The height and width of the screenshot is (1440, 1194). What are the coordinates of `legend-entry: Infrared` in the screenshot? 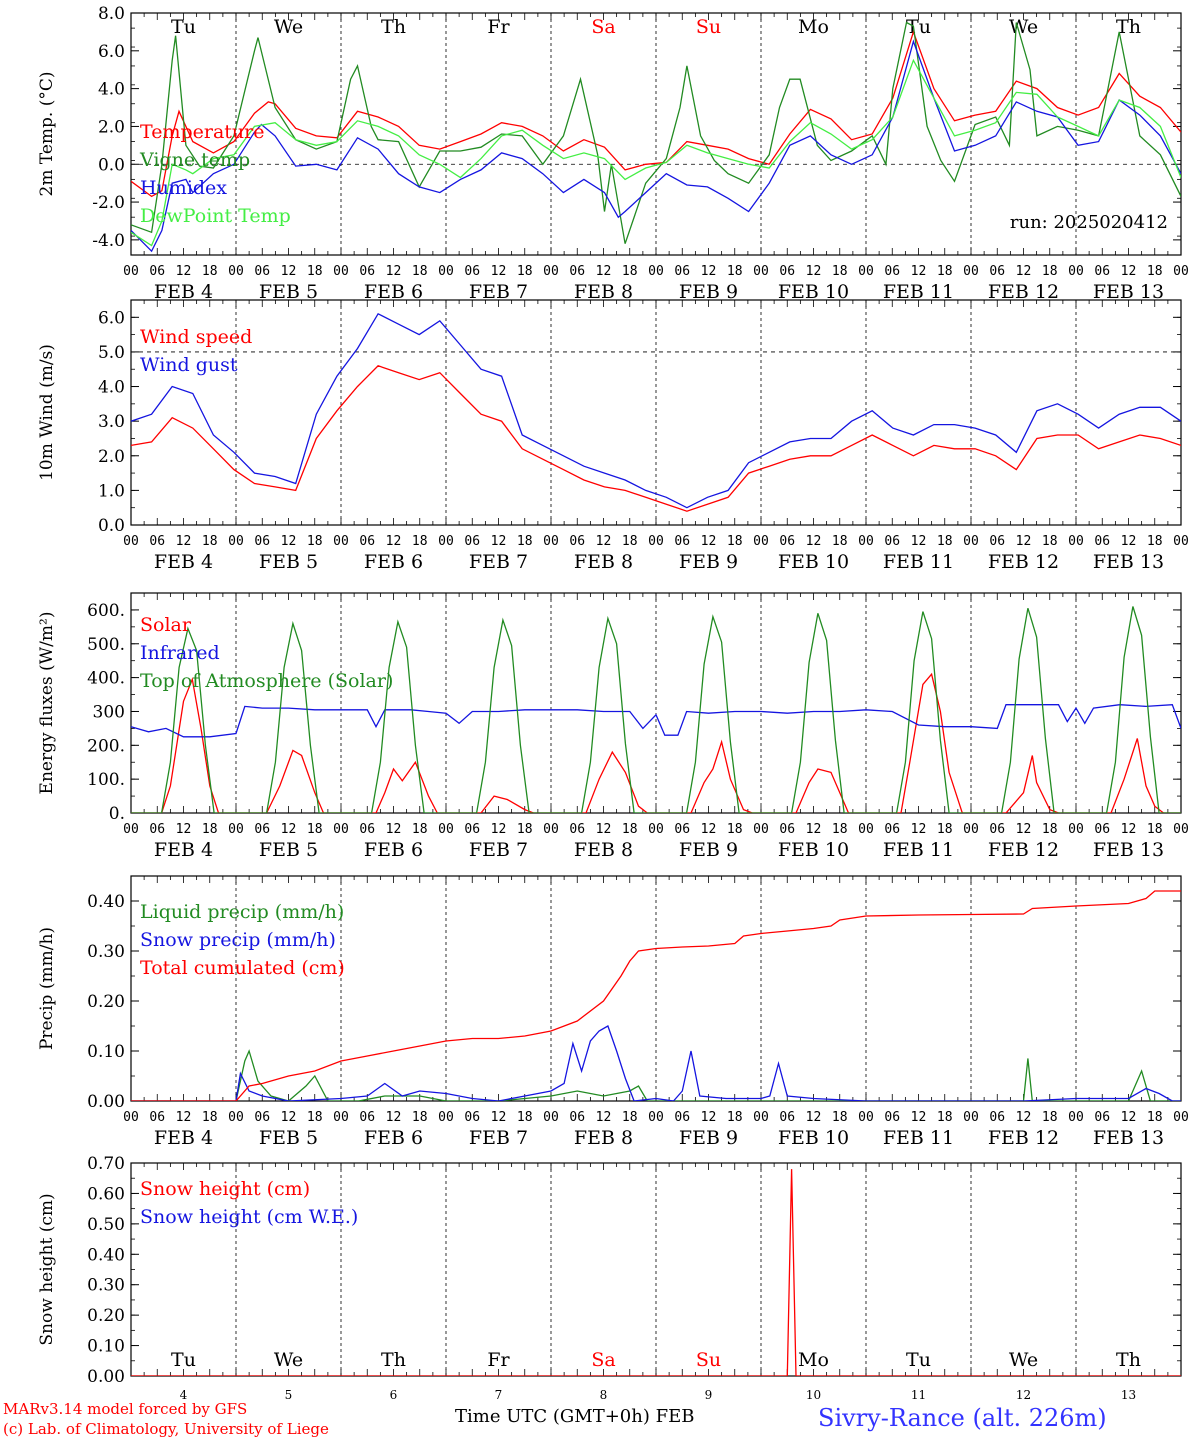 It's located at (180, 653).